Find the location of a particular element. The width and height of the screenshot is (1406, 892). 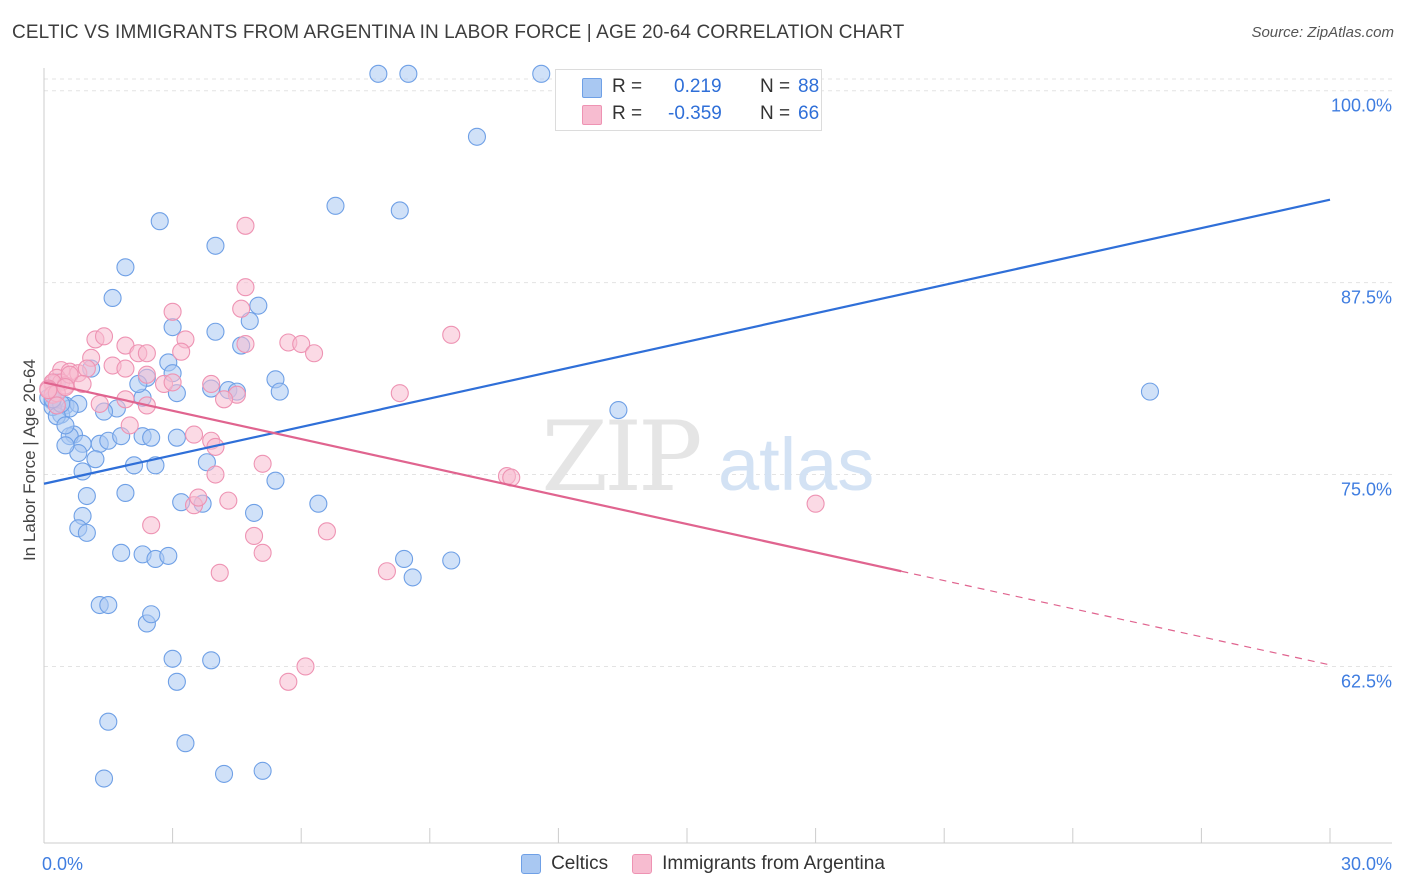

legend-item-argentina: Immigrants from Argentina is located at coordinates (758, 864).